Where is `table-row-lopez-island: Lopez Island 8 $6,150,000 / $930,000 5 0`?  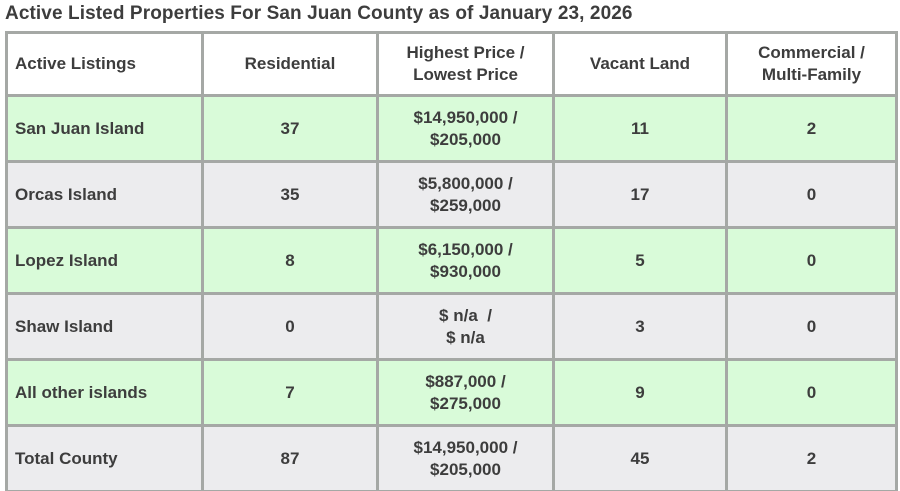
table-row-lopez-island: Lopez Island 8 $6,150,000 / $930,000 5 0 is located at coordinates (451, 260).